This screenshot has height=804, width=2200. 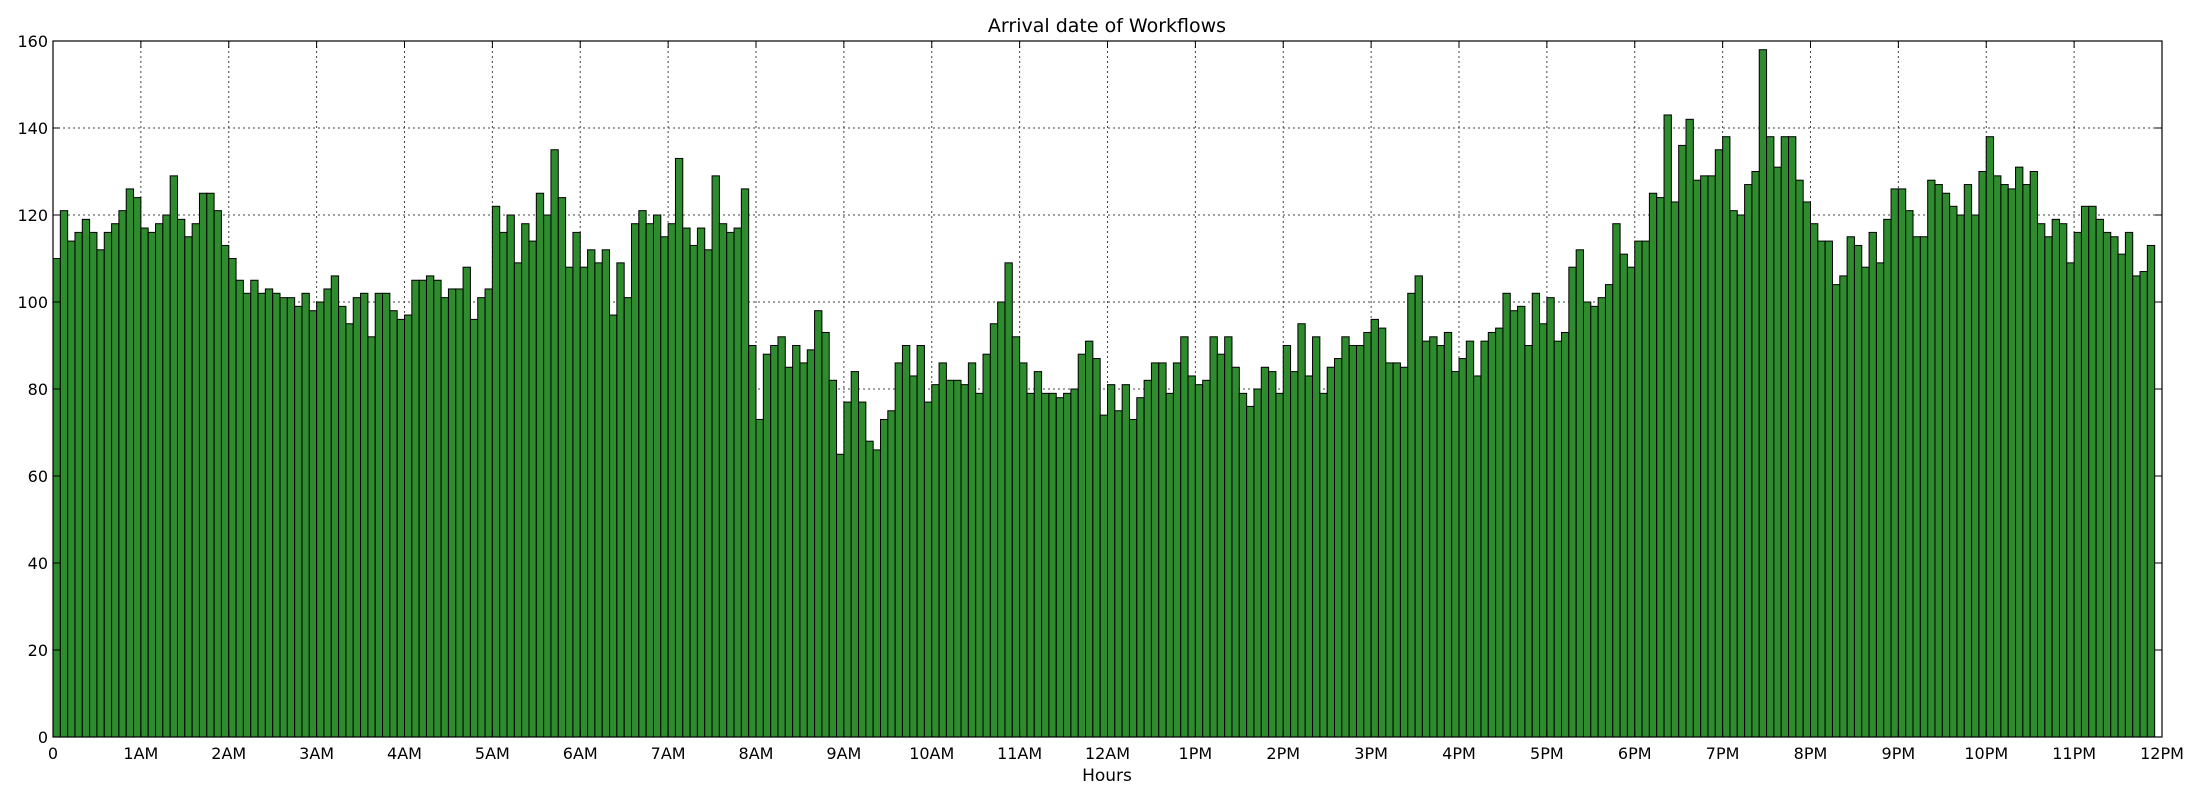 I want to click on x-tick-label: 2PM, so click(x=1283, y=753).